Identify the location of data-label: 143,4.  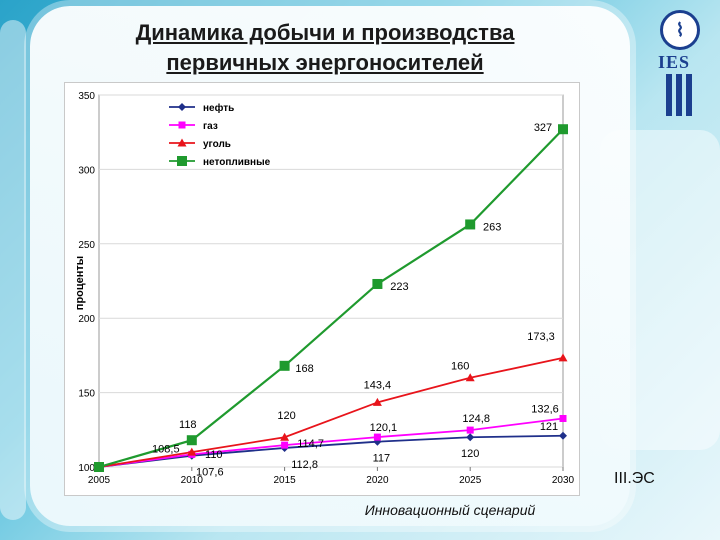
(378, 385).